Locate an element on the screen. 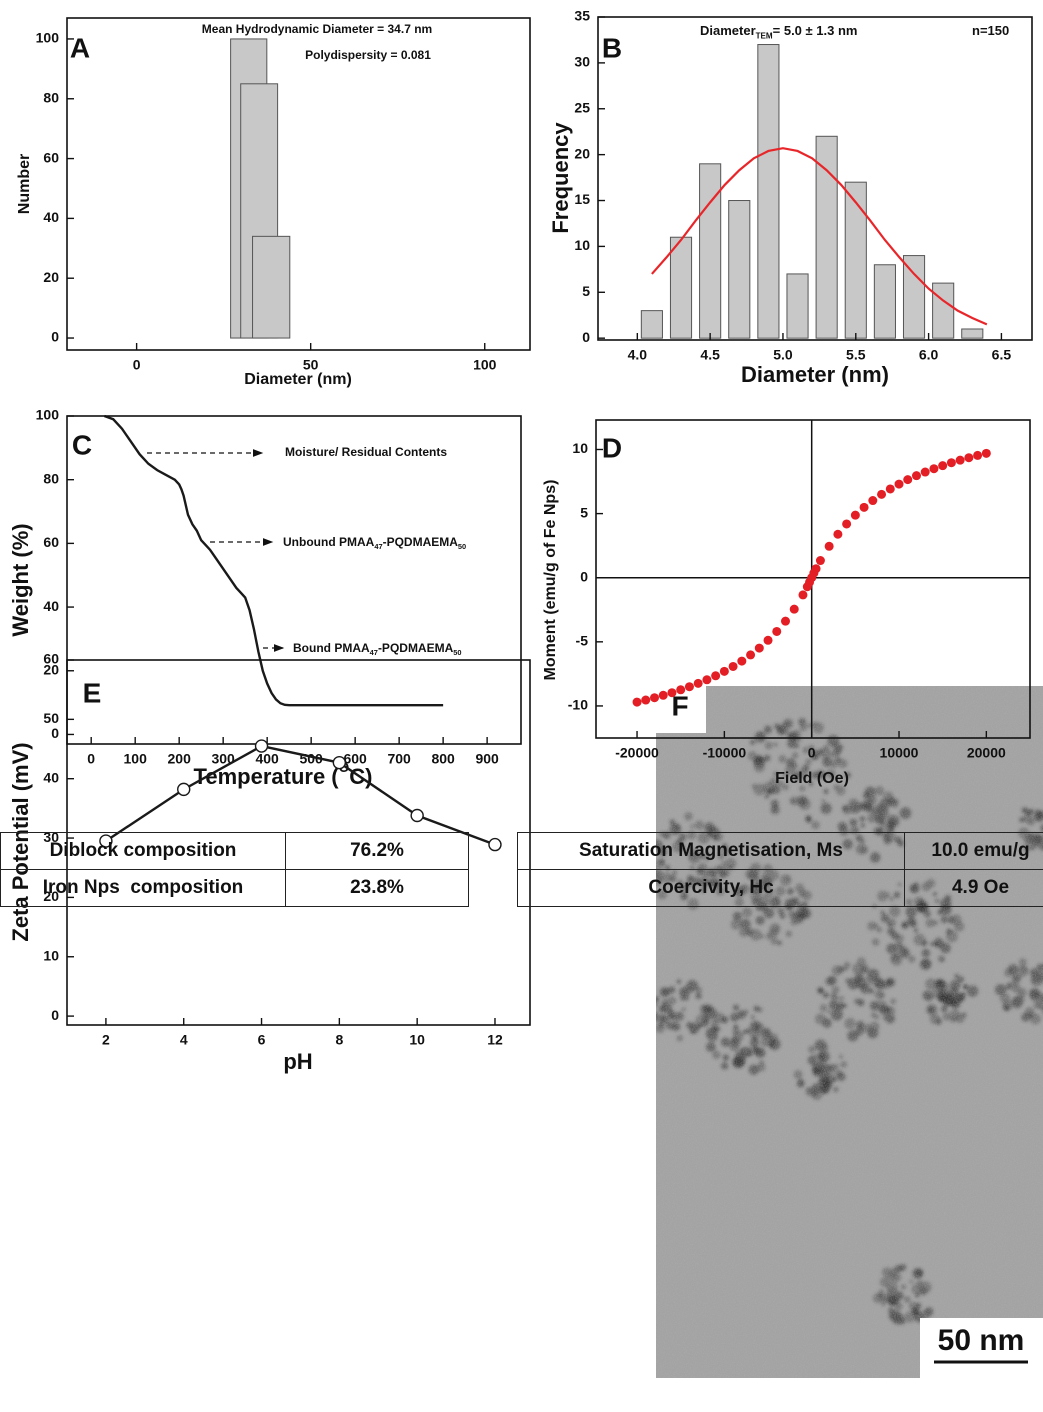 This screenshot has width=1043, height=1412. x-tick-label: 300 is located at coordinates (223, 759).